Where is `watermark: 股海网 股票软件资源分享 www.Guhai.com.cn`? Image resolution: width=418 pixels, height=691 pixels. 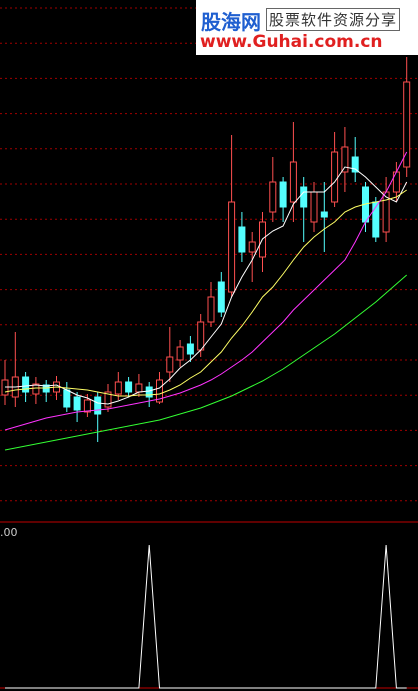
watermark: 股海网 股票软件资源分享 www.Guhai.com.cn is located at coordinates (307, 27).